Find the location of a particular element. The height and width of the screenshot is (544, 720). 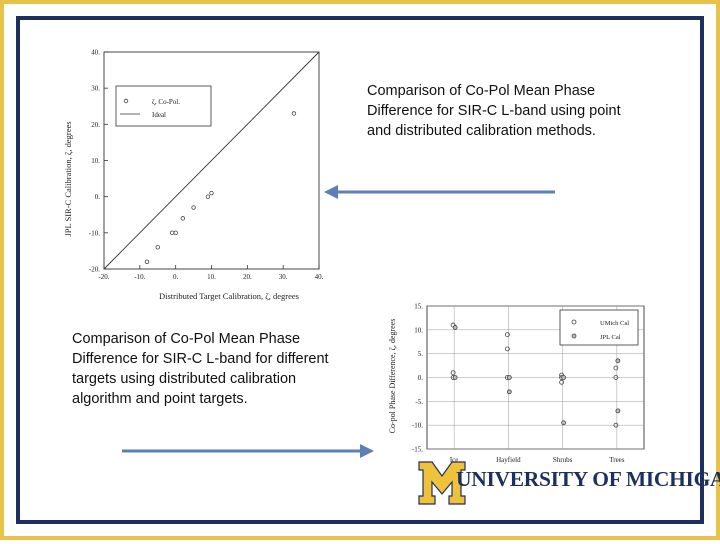

y-axis-label: Co-pol Phase Difference, ζ, degrees is located at coordinates (392, 376).